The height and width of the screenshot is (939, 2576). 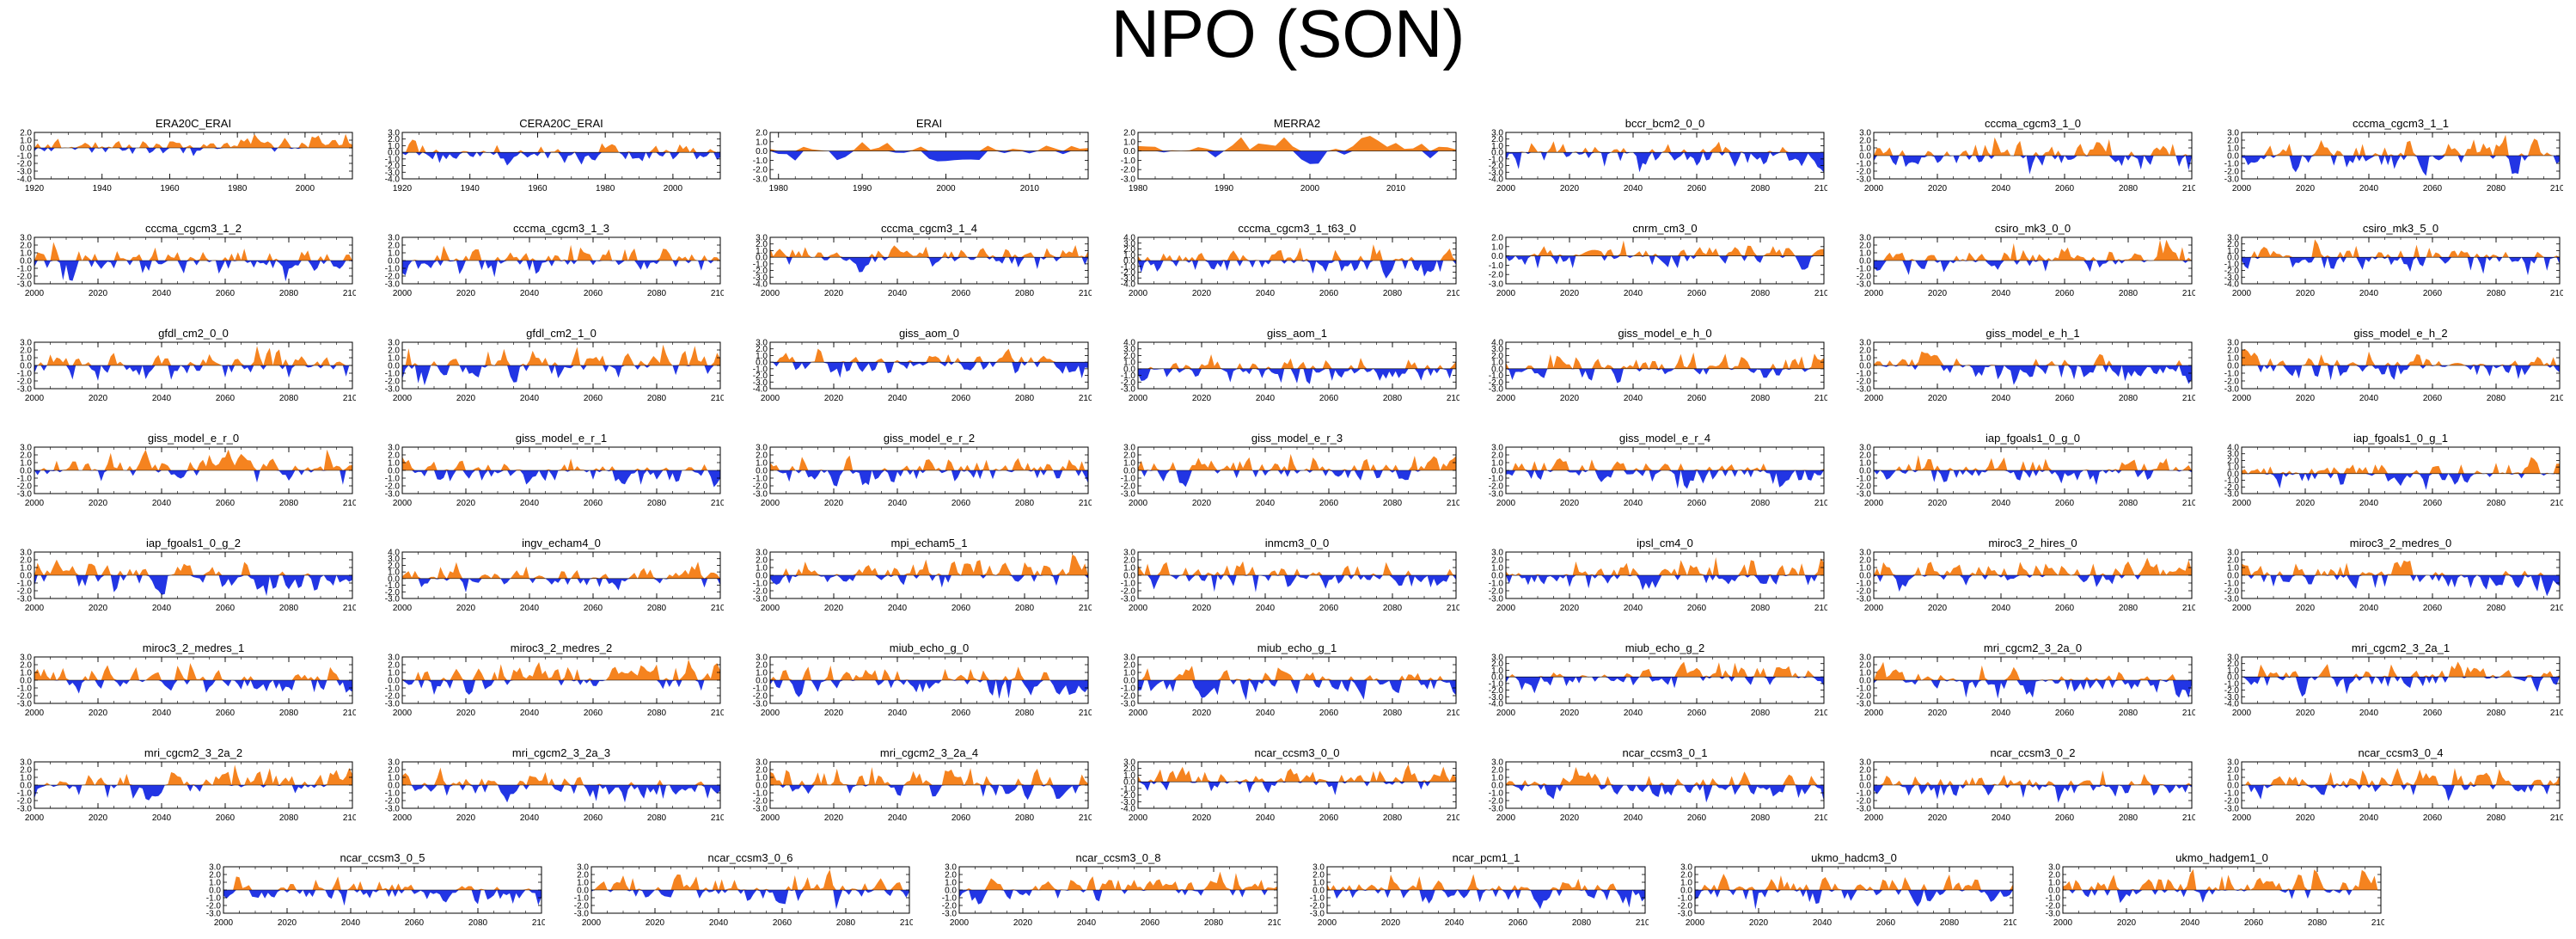 I want to click on panel-title: cccma_cgcm3_1_2, so click(x=193, y=228).